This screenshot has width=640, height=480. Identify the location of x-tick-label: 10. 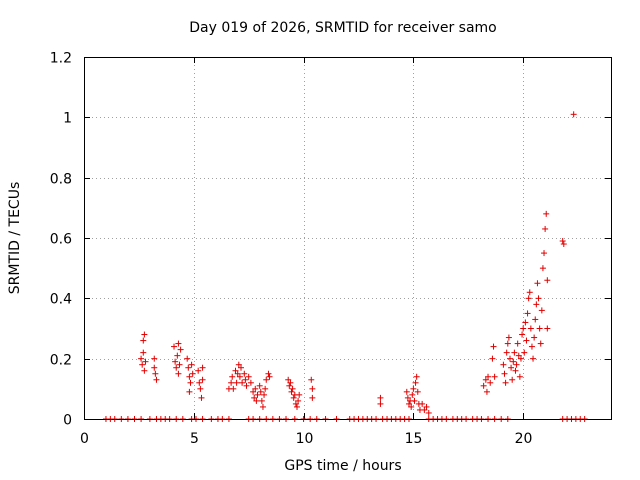
(305, 439).